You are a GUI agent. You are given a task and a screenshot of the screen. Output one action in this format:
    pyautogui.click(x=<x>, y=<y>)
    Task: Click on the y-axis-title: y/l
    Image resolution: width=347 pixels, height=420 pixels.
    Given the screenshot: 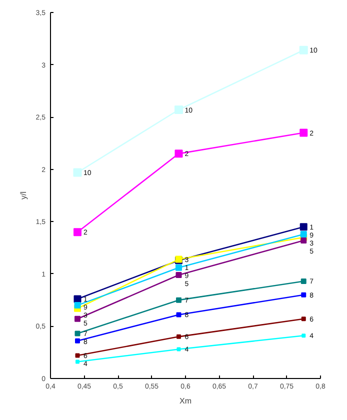 What is the action you would take?
    pyautogui.click(x=23, y=195)
    